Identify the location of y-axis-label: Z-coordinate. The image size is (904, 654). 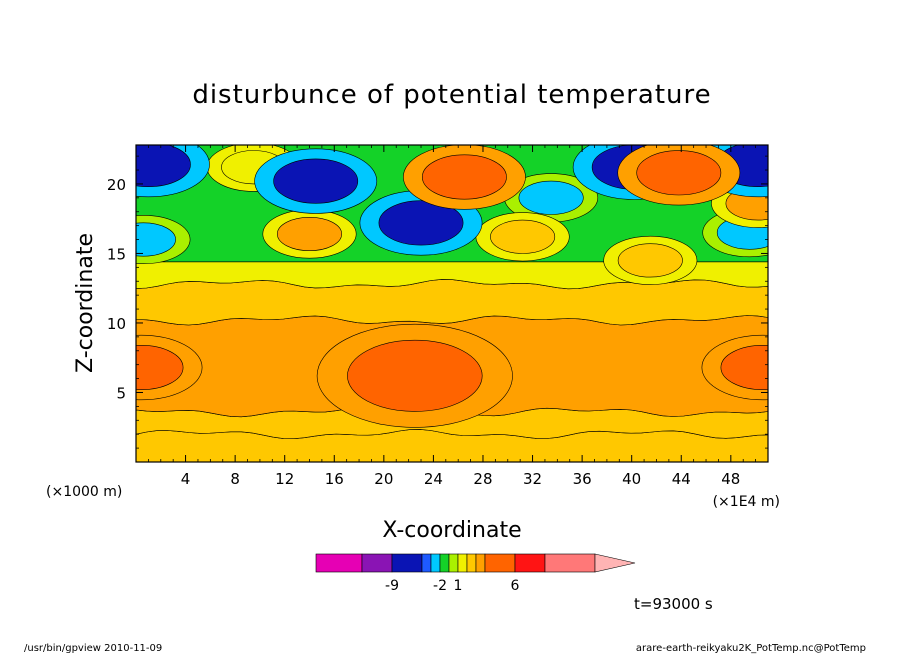
(85, 303).